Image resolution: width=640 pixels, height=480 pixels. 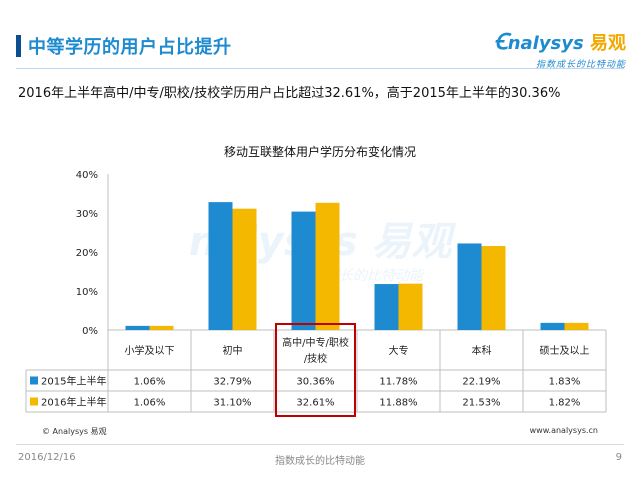 I want to click on logo-tagline: 指数成长的比特动能, so click(x=580, y=65).